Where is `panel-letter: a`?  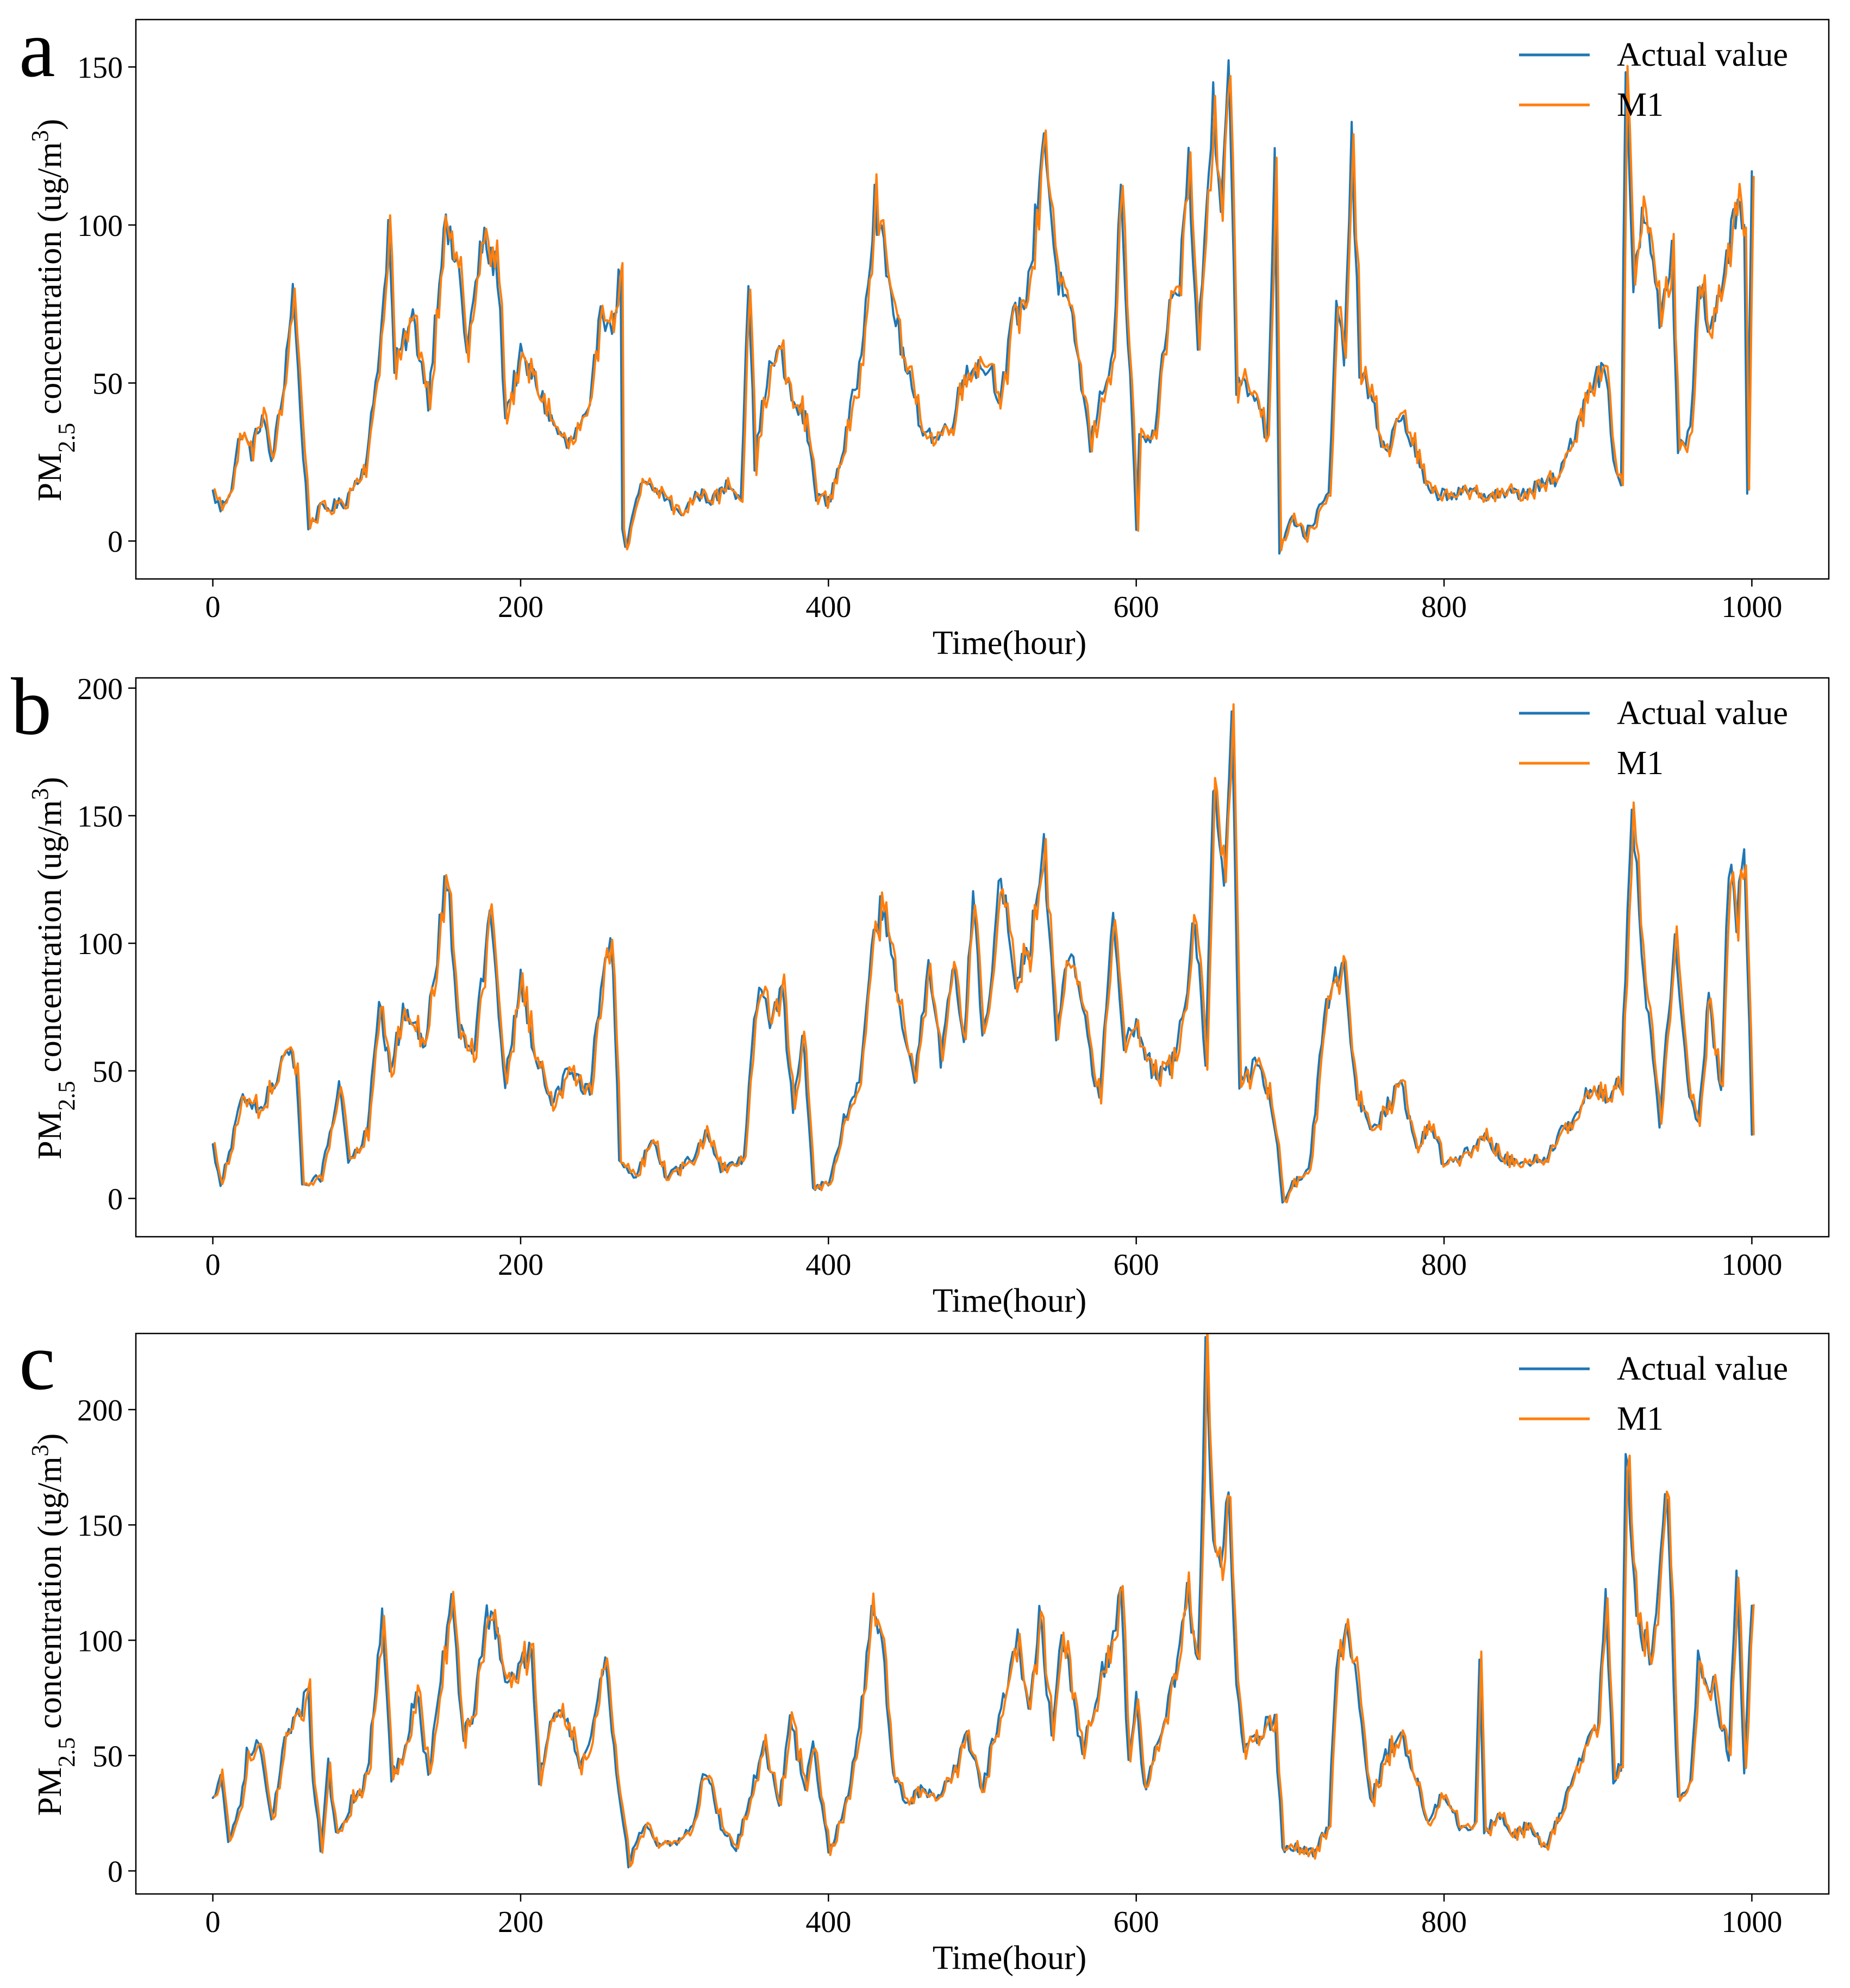
panel-letter: a is located at coordinates (37, 49).